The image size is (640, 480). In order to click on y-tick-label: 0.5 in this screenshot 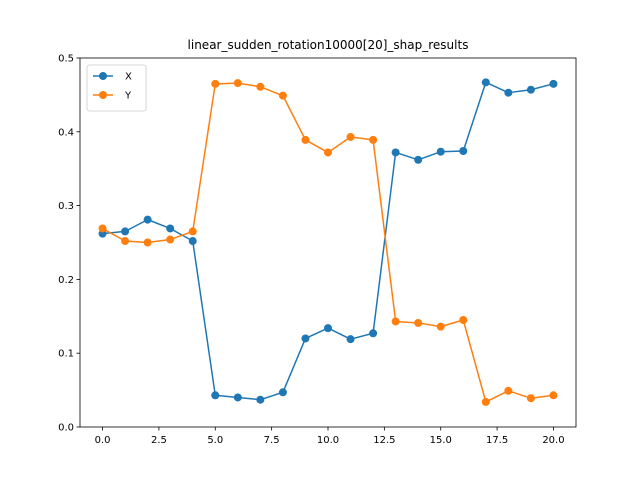, I will do `click(66, 59)`.